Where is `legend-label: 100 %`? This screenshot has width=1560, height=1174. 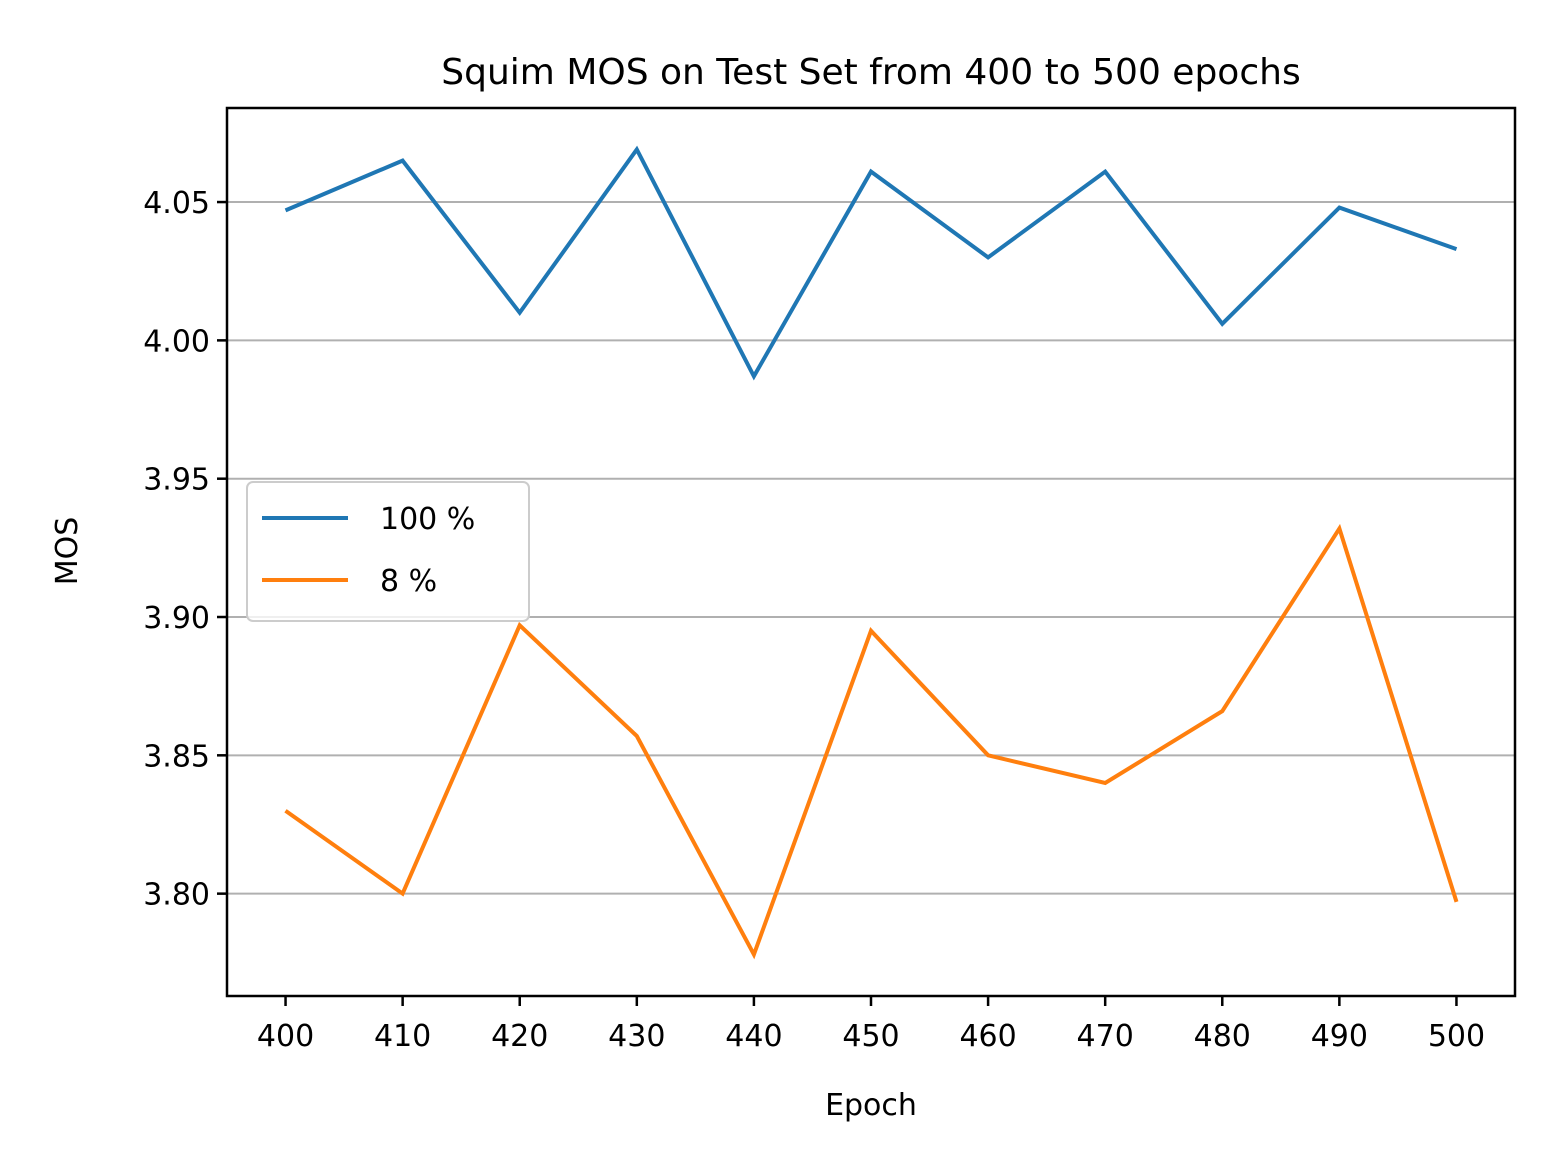
legend-label: 100 % is located at coordinates (427, 519).